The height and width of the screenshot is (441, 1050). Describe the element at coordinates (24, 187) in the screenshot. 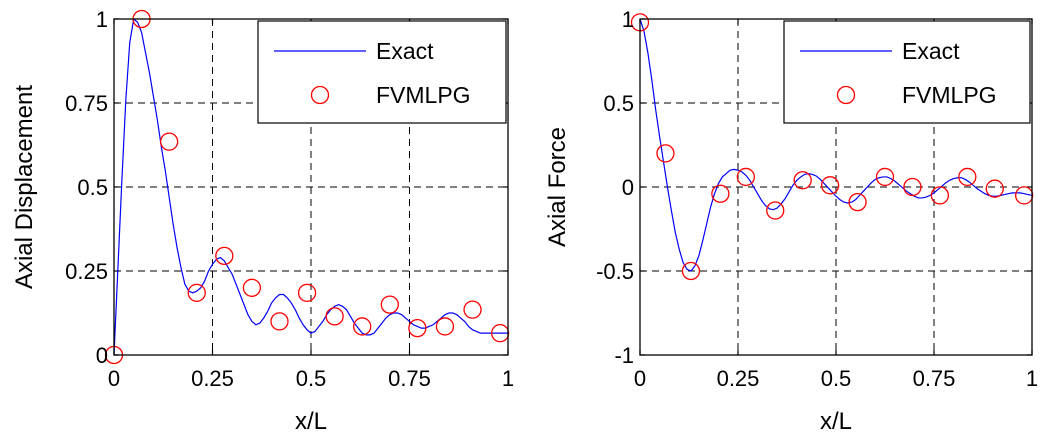

I see `y-axis-title: Axial Displacement` at that location.